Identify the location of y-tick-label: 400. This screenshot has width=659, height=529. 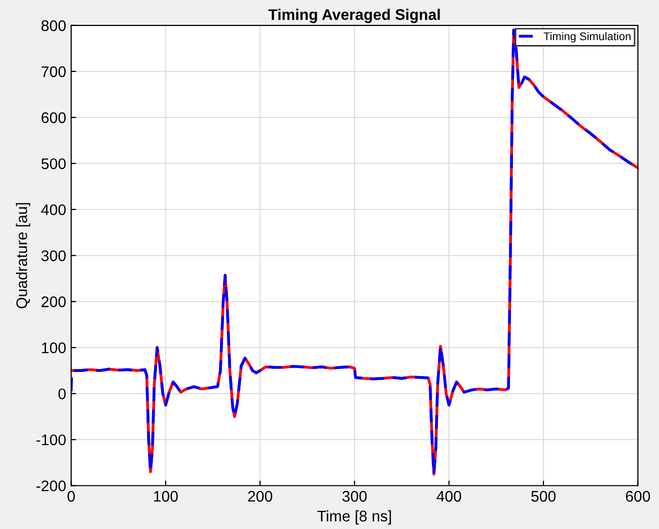
(53, 210).